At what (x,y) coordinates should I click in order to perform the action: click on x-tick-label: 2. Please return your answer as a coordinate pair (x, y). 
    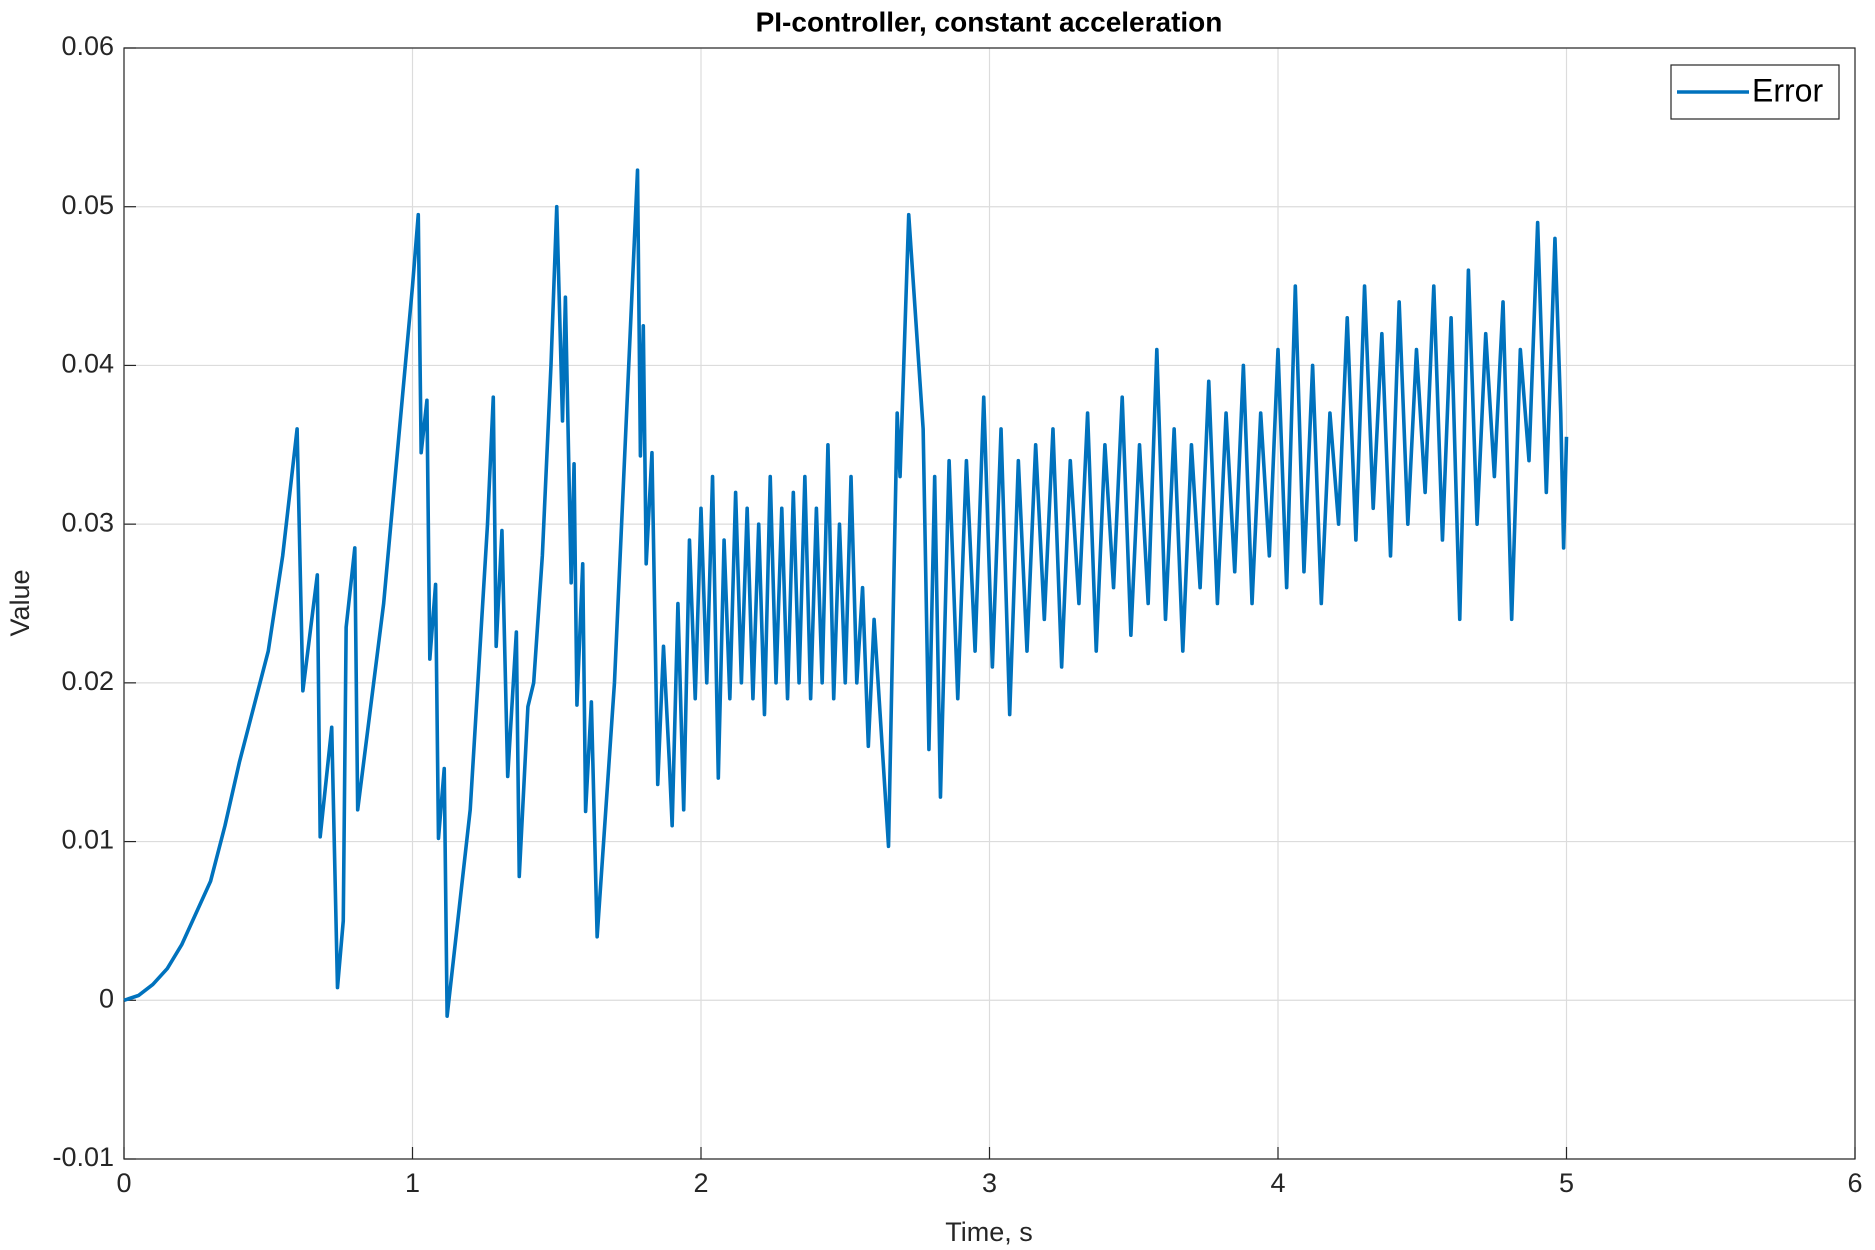
    Looking at the image, I should click on (700, 1183).